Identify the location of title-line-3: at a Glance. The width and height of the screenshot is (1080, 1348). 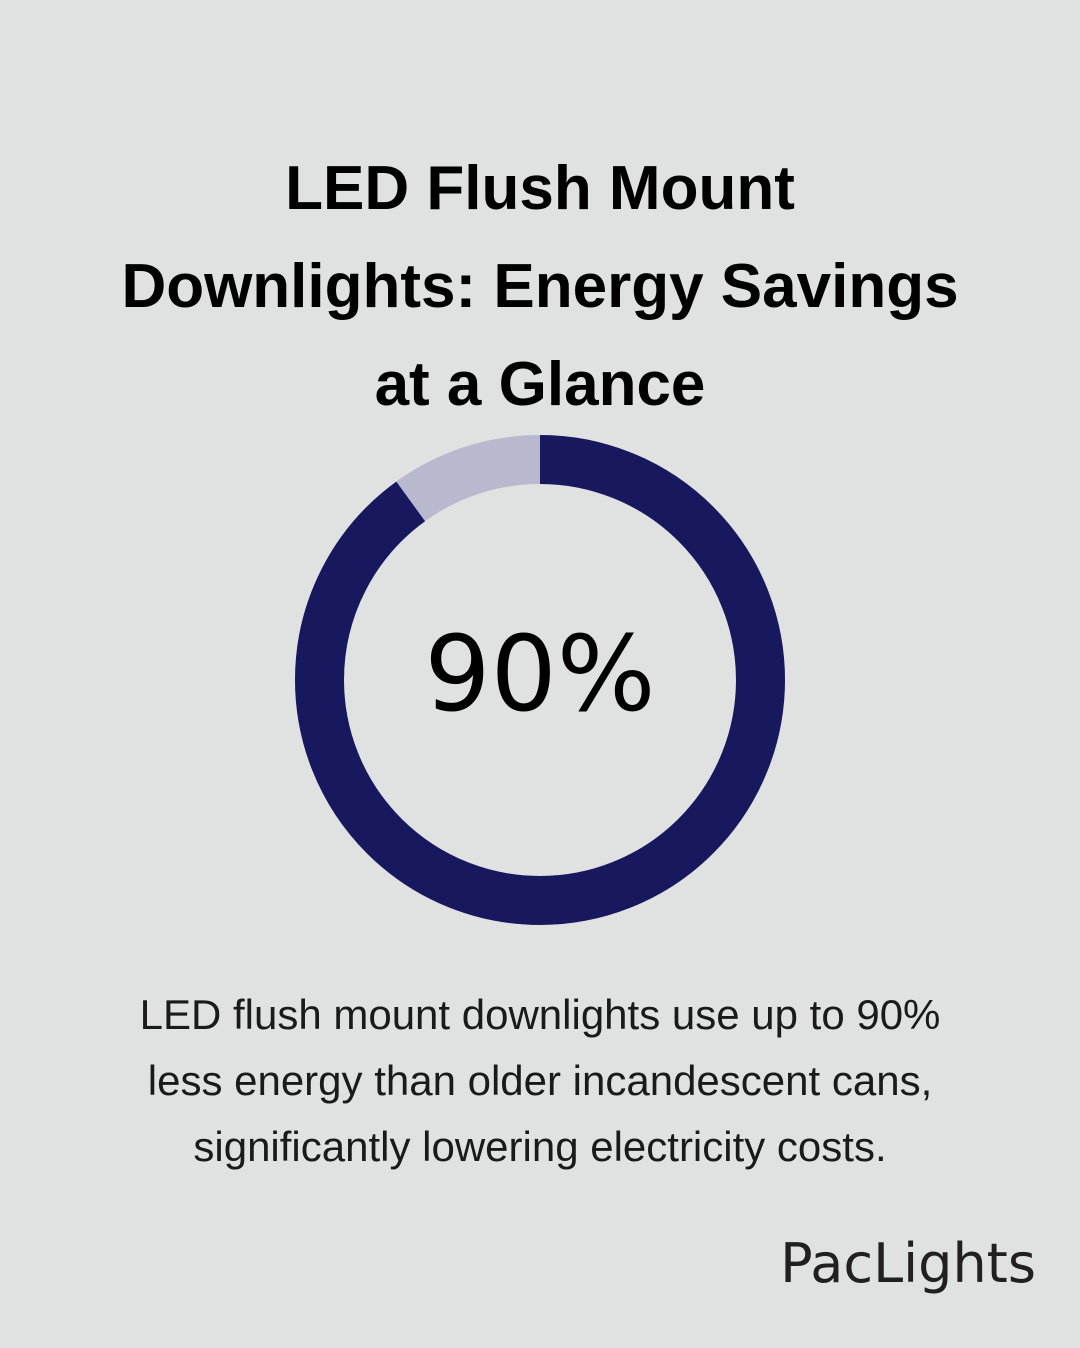
(540, 384).